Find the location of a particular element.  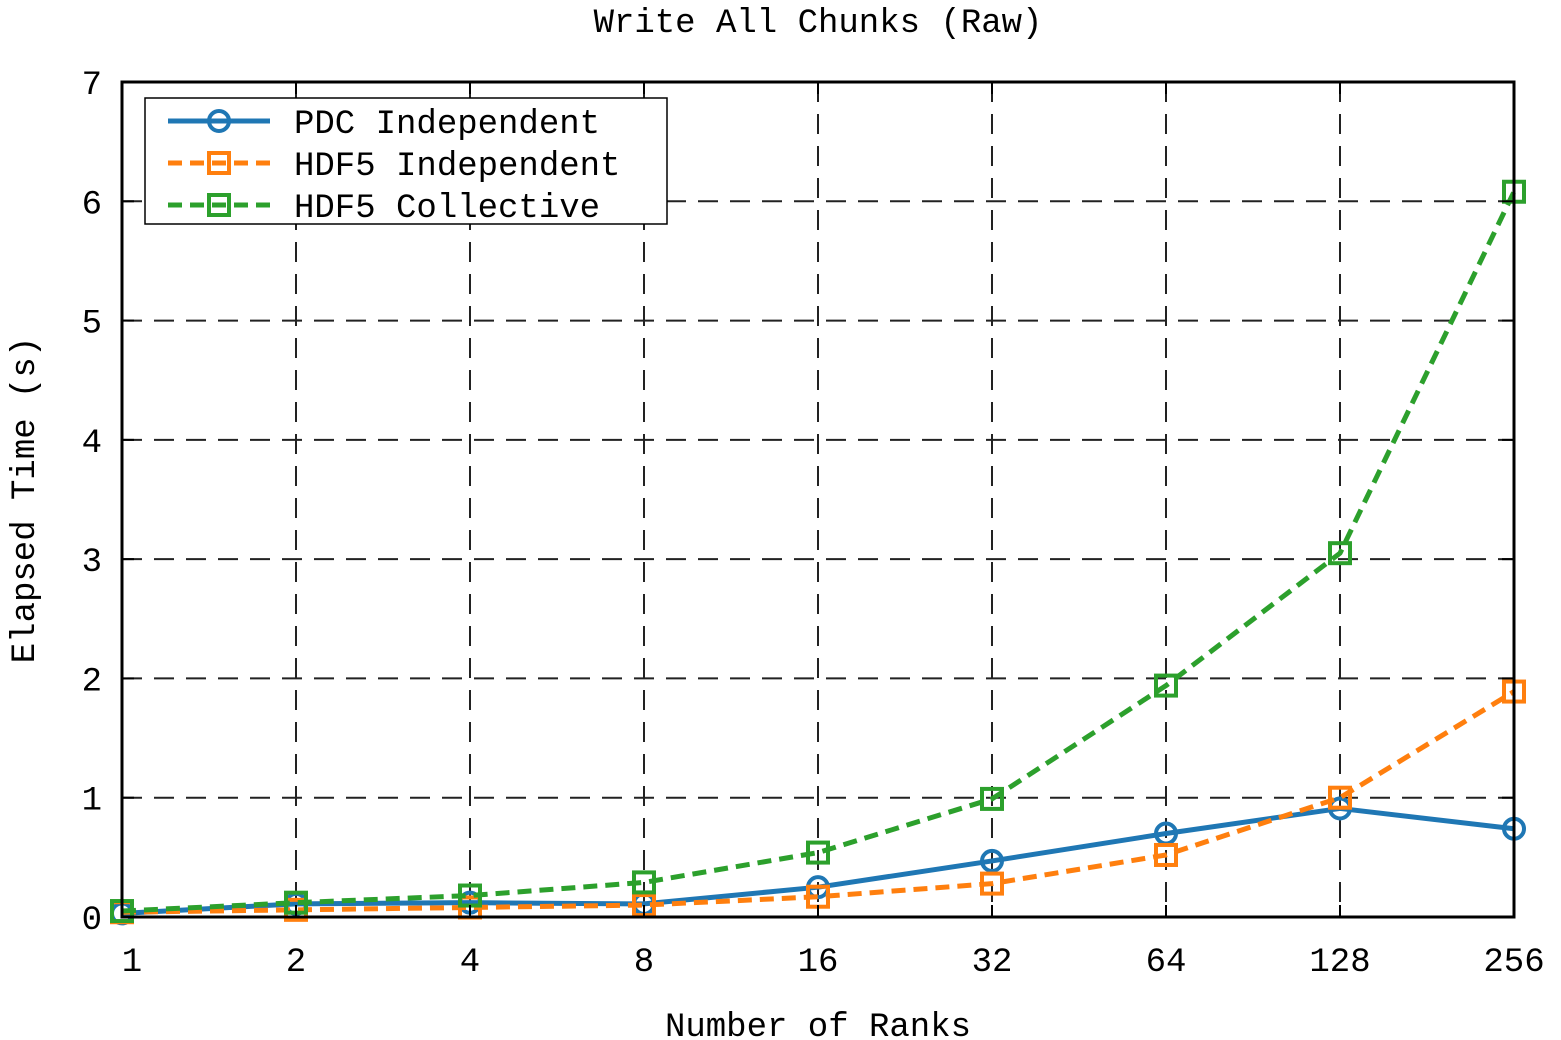

x-tick-label: 2 is located at coordinates (296, 963).